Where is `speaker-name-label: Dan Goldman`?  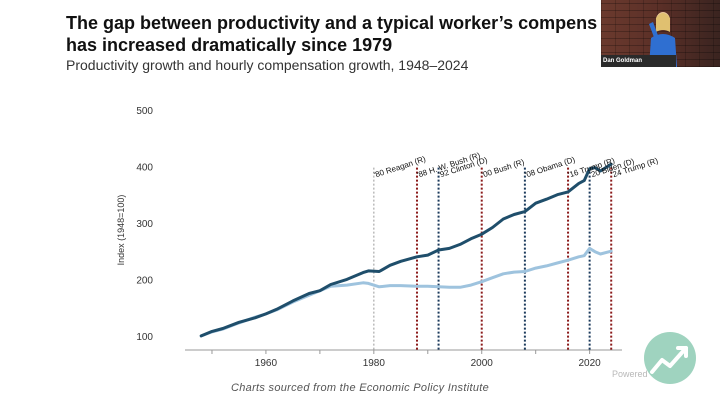
speaker-name-label: Dan Goldman is located at coordinates (623, 61).